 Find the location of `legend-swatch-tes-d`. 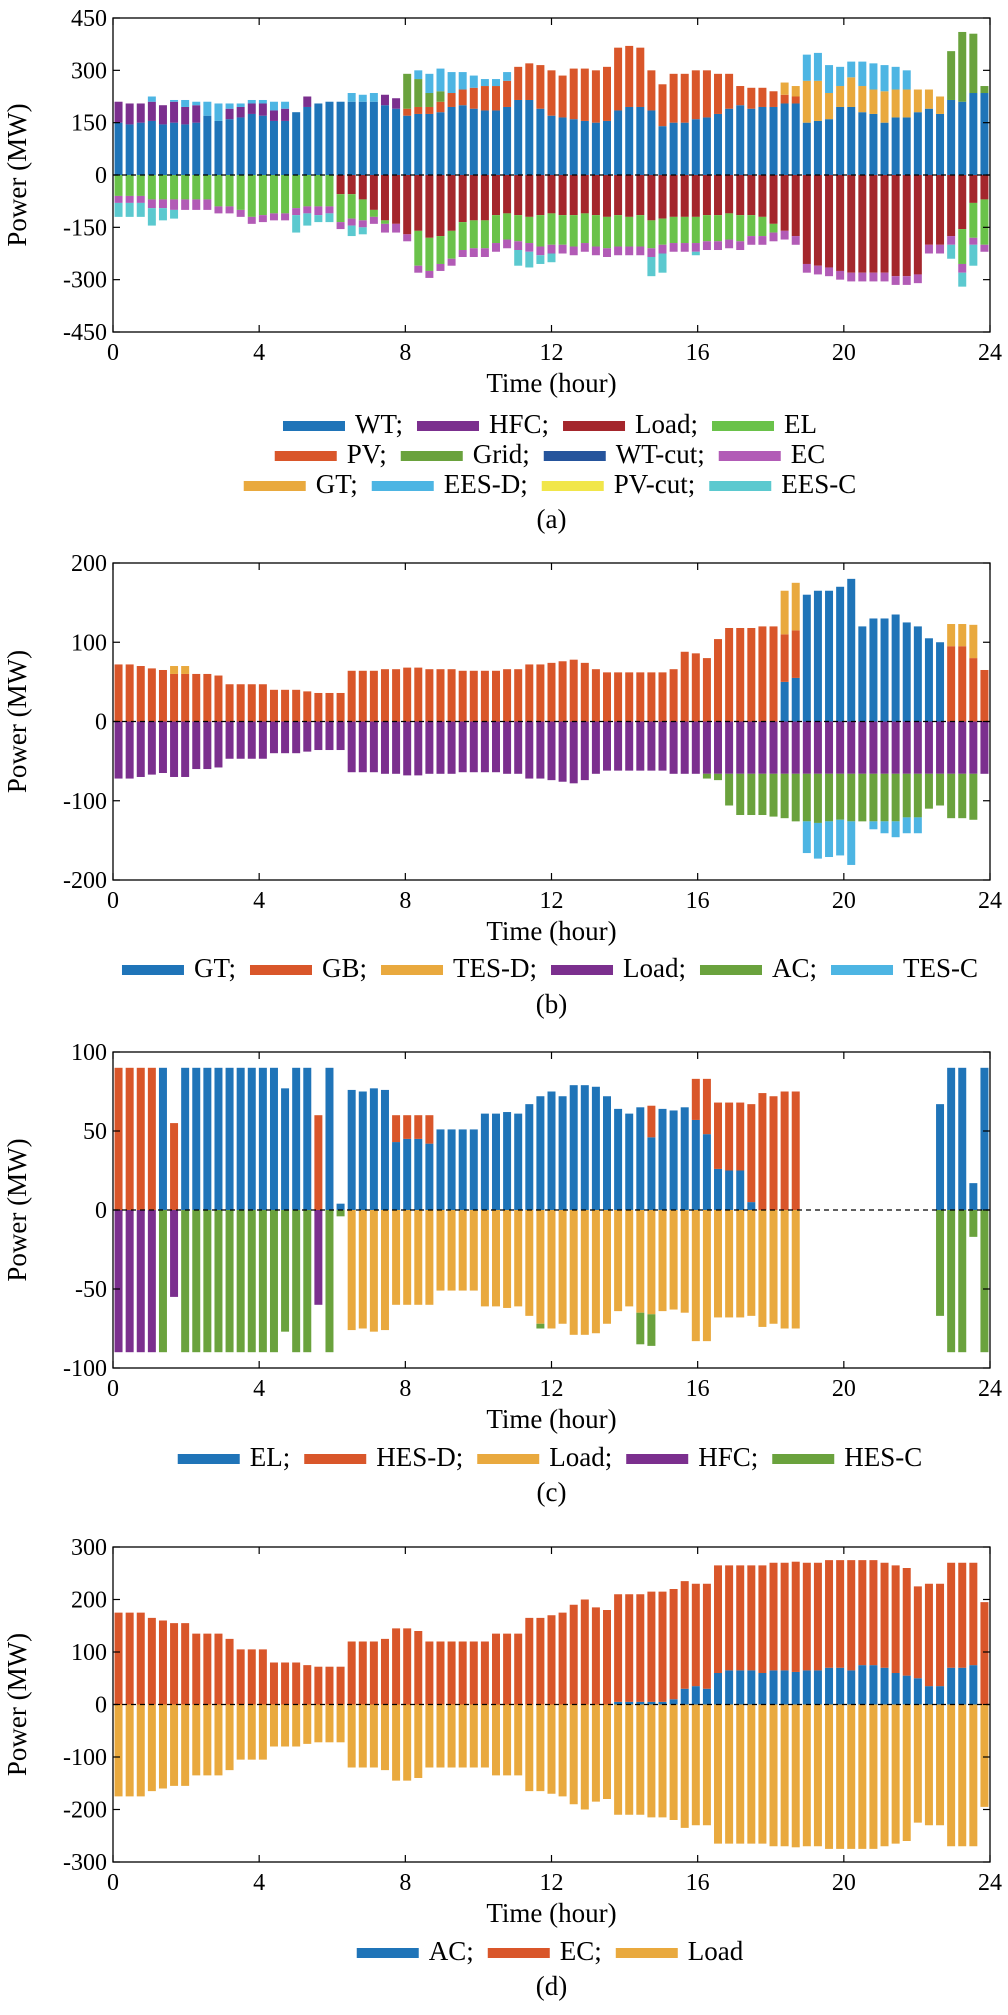

legend-swatch-tes-d is located at coordinates (412, 970).